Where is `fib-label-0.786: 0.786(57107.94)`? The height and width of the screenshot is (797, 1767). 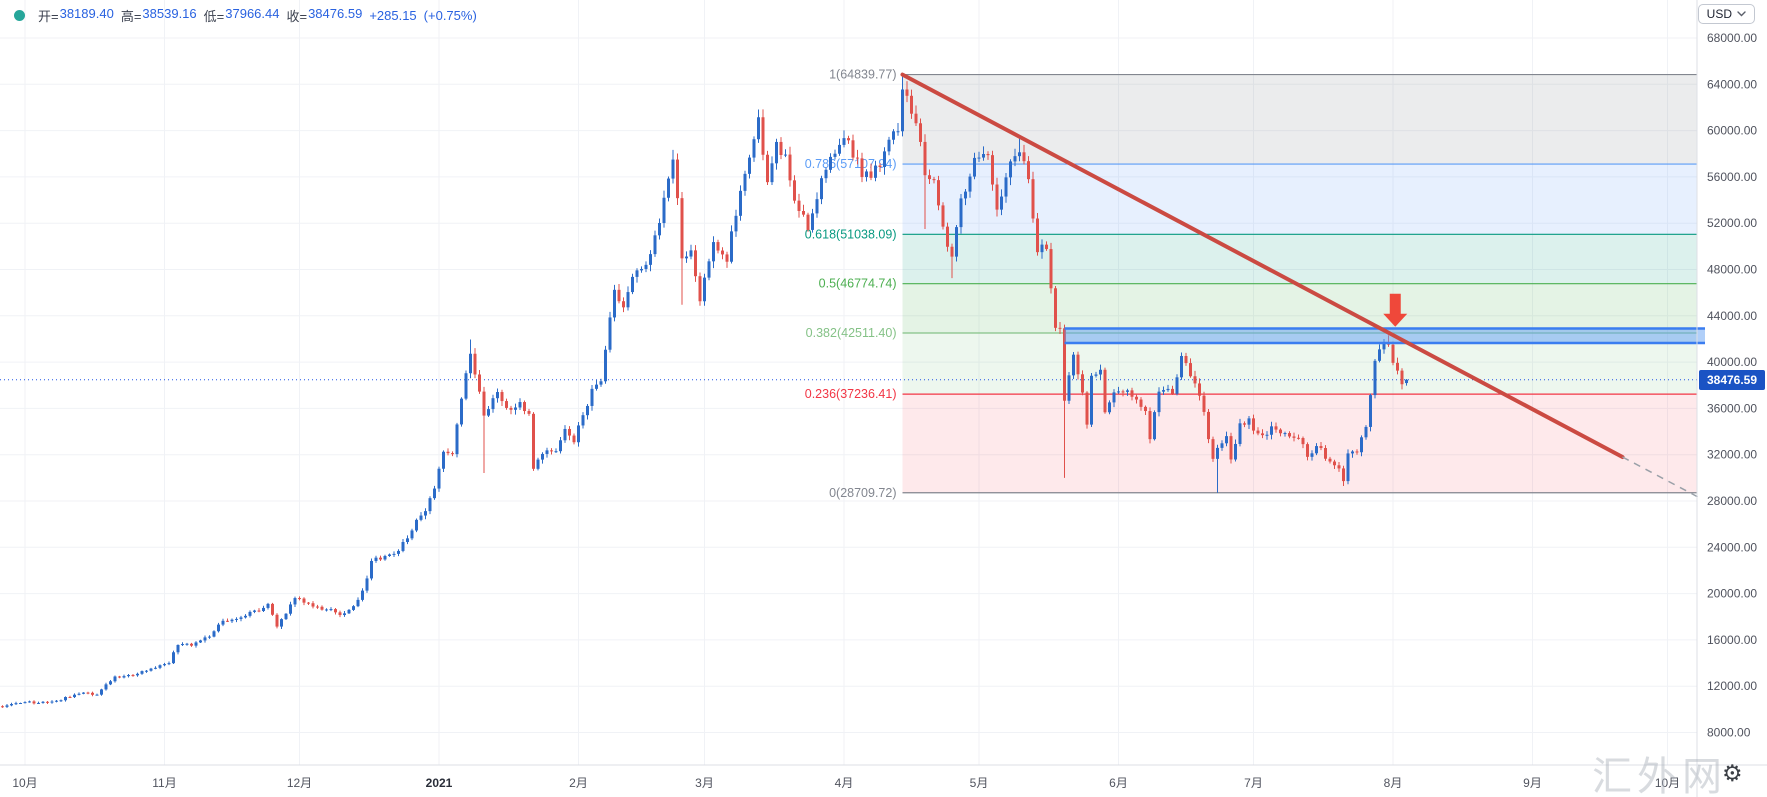 fib-label-0.786: 0.786(57107.94) is located at coordinates (851, 164).